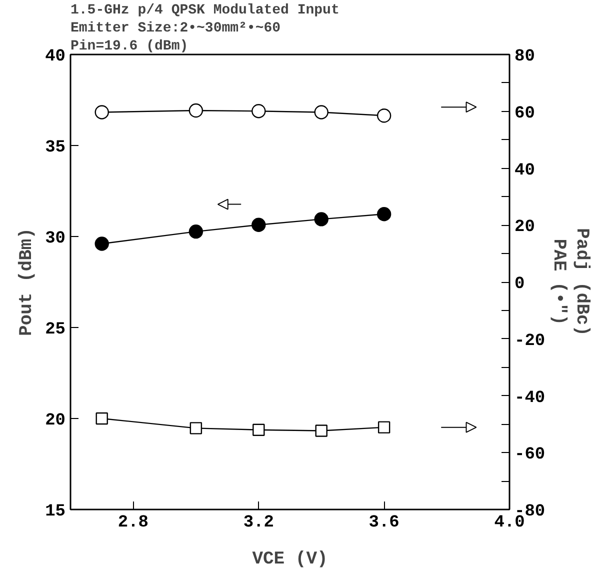  I want to click on y-tick-label: 40, so click(55, 57).